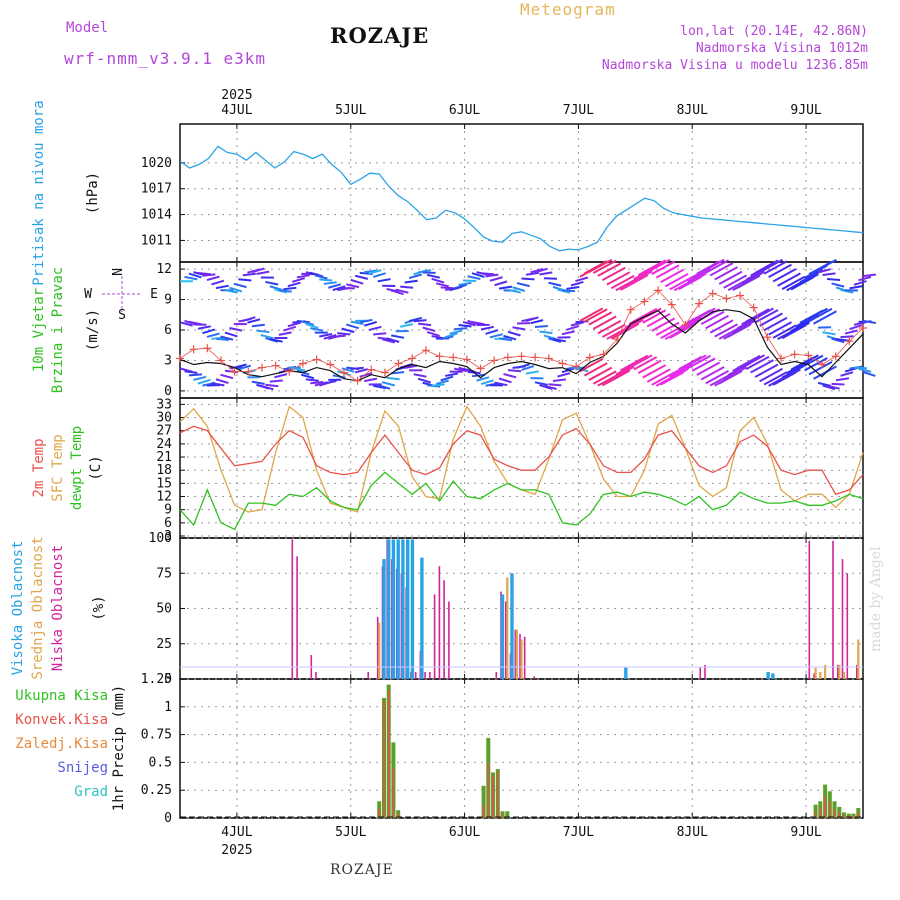 The height and width of the screenshot is (900, 900). I want to click on elevation-label: Nadmorska Visina 1012m, so click(781, 48).